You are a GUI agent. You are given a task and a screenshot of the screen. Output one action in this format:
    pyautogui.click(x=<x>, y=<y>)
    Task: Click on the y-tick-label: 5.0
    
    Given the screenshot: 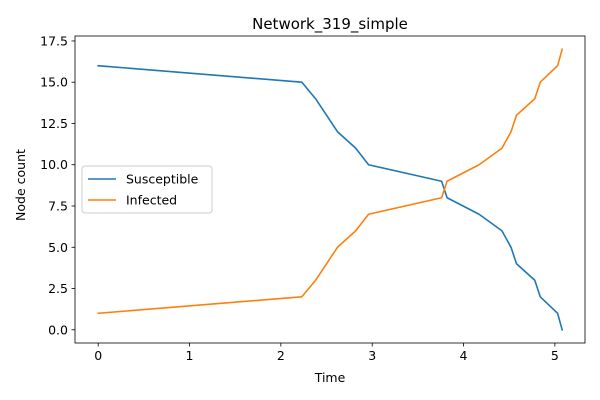 What is the action you would take?
    pyautogui.click(x=58, y=247)
    